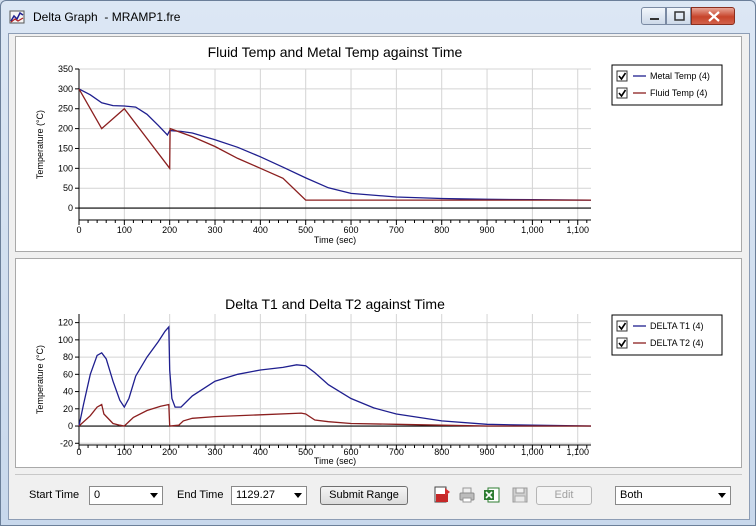 Image resolution: width=756 pixels, height=526 pixels. Describe the element at coordinates (631, 495) in the screenshot. I see `series-select-value: Both` at that location.